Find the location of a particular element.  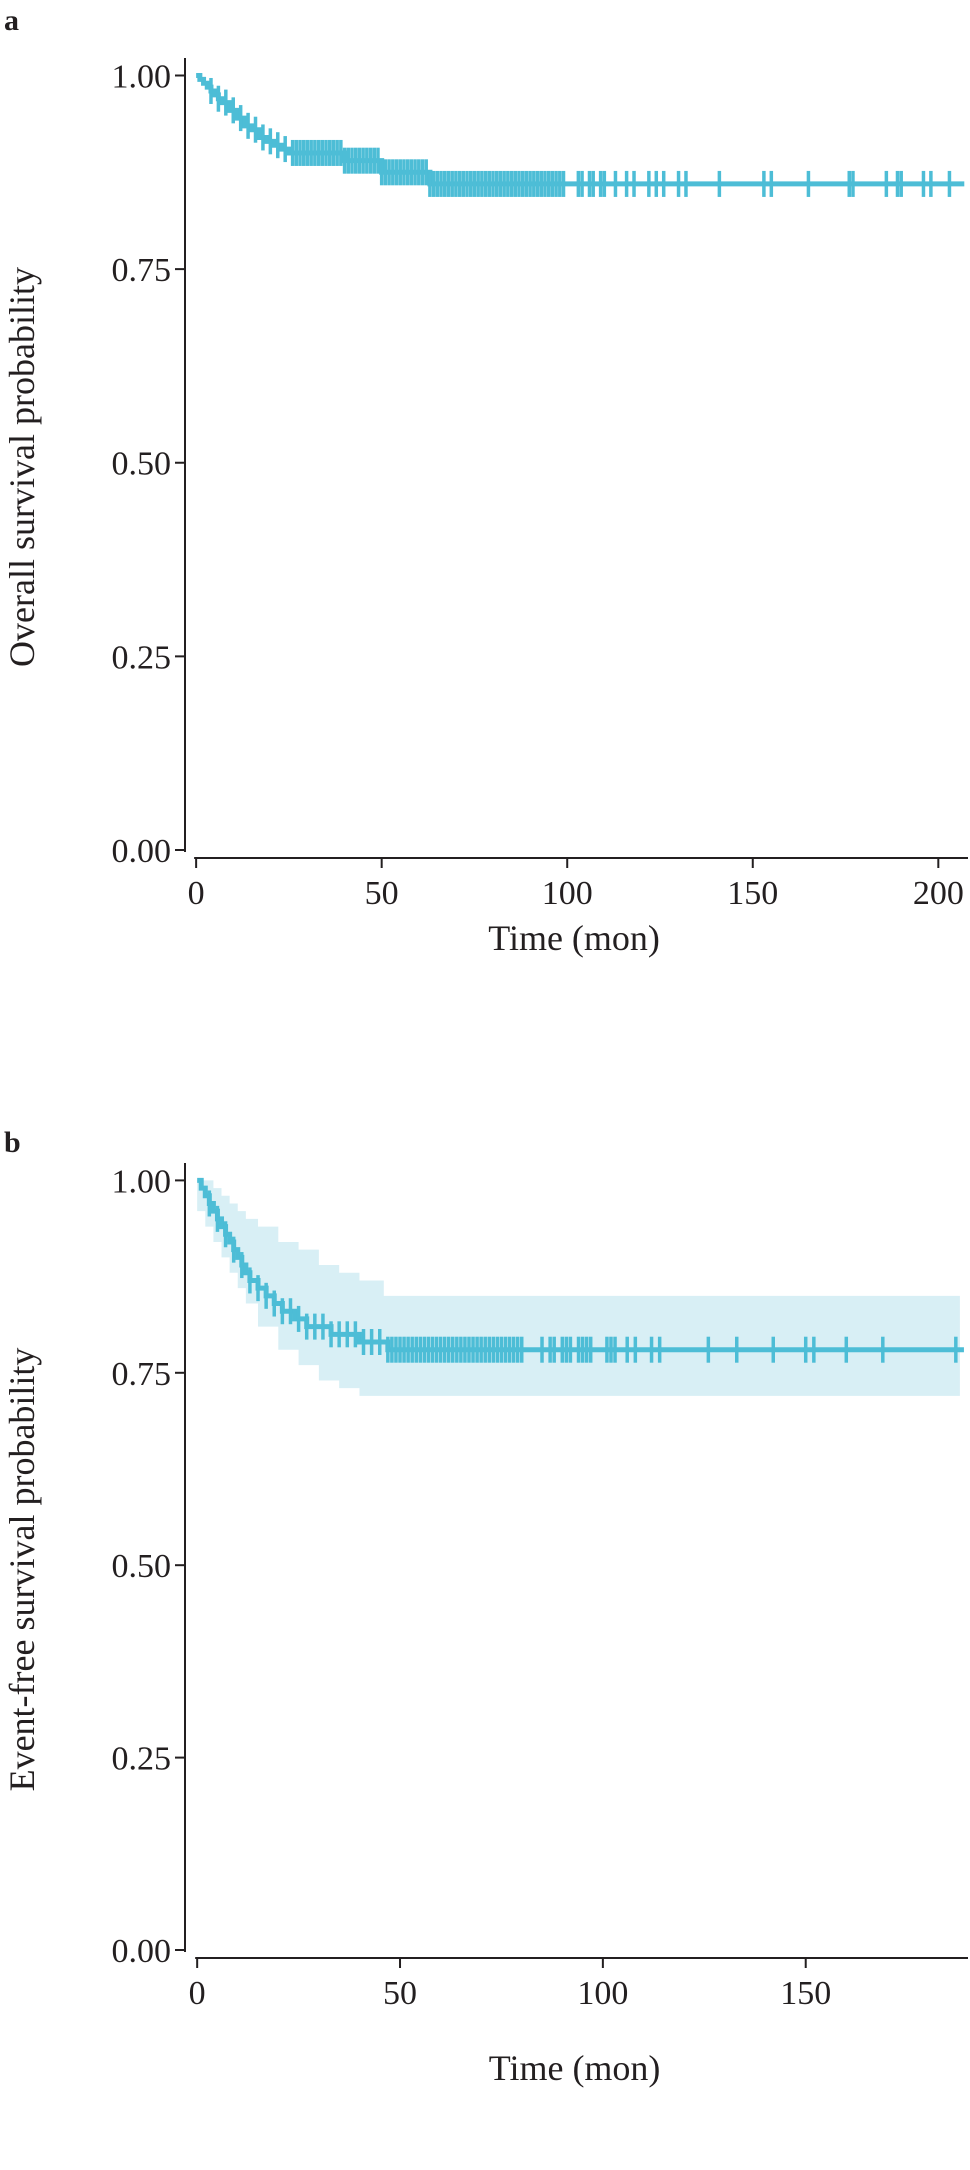

y-axis-title: Event-free survival probability is located at coordinates (22, 1570).